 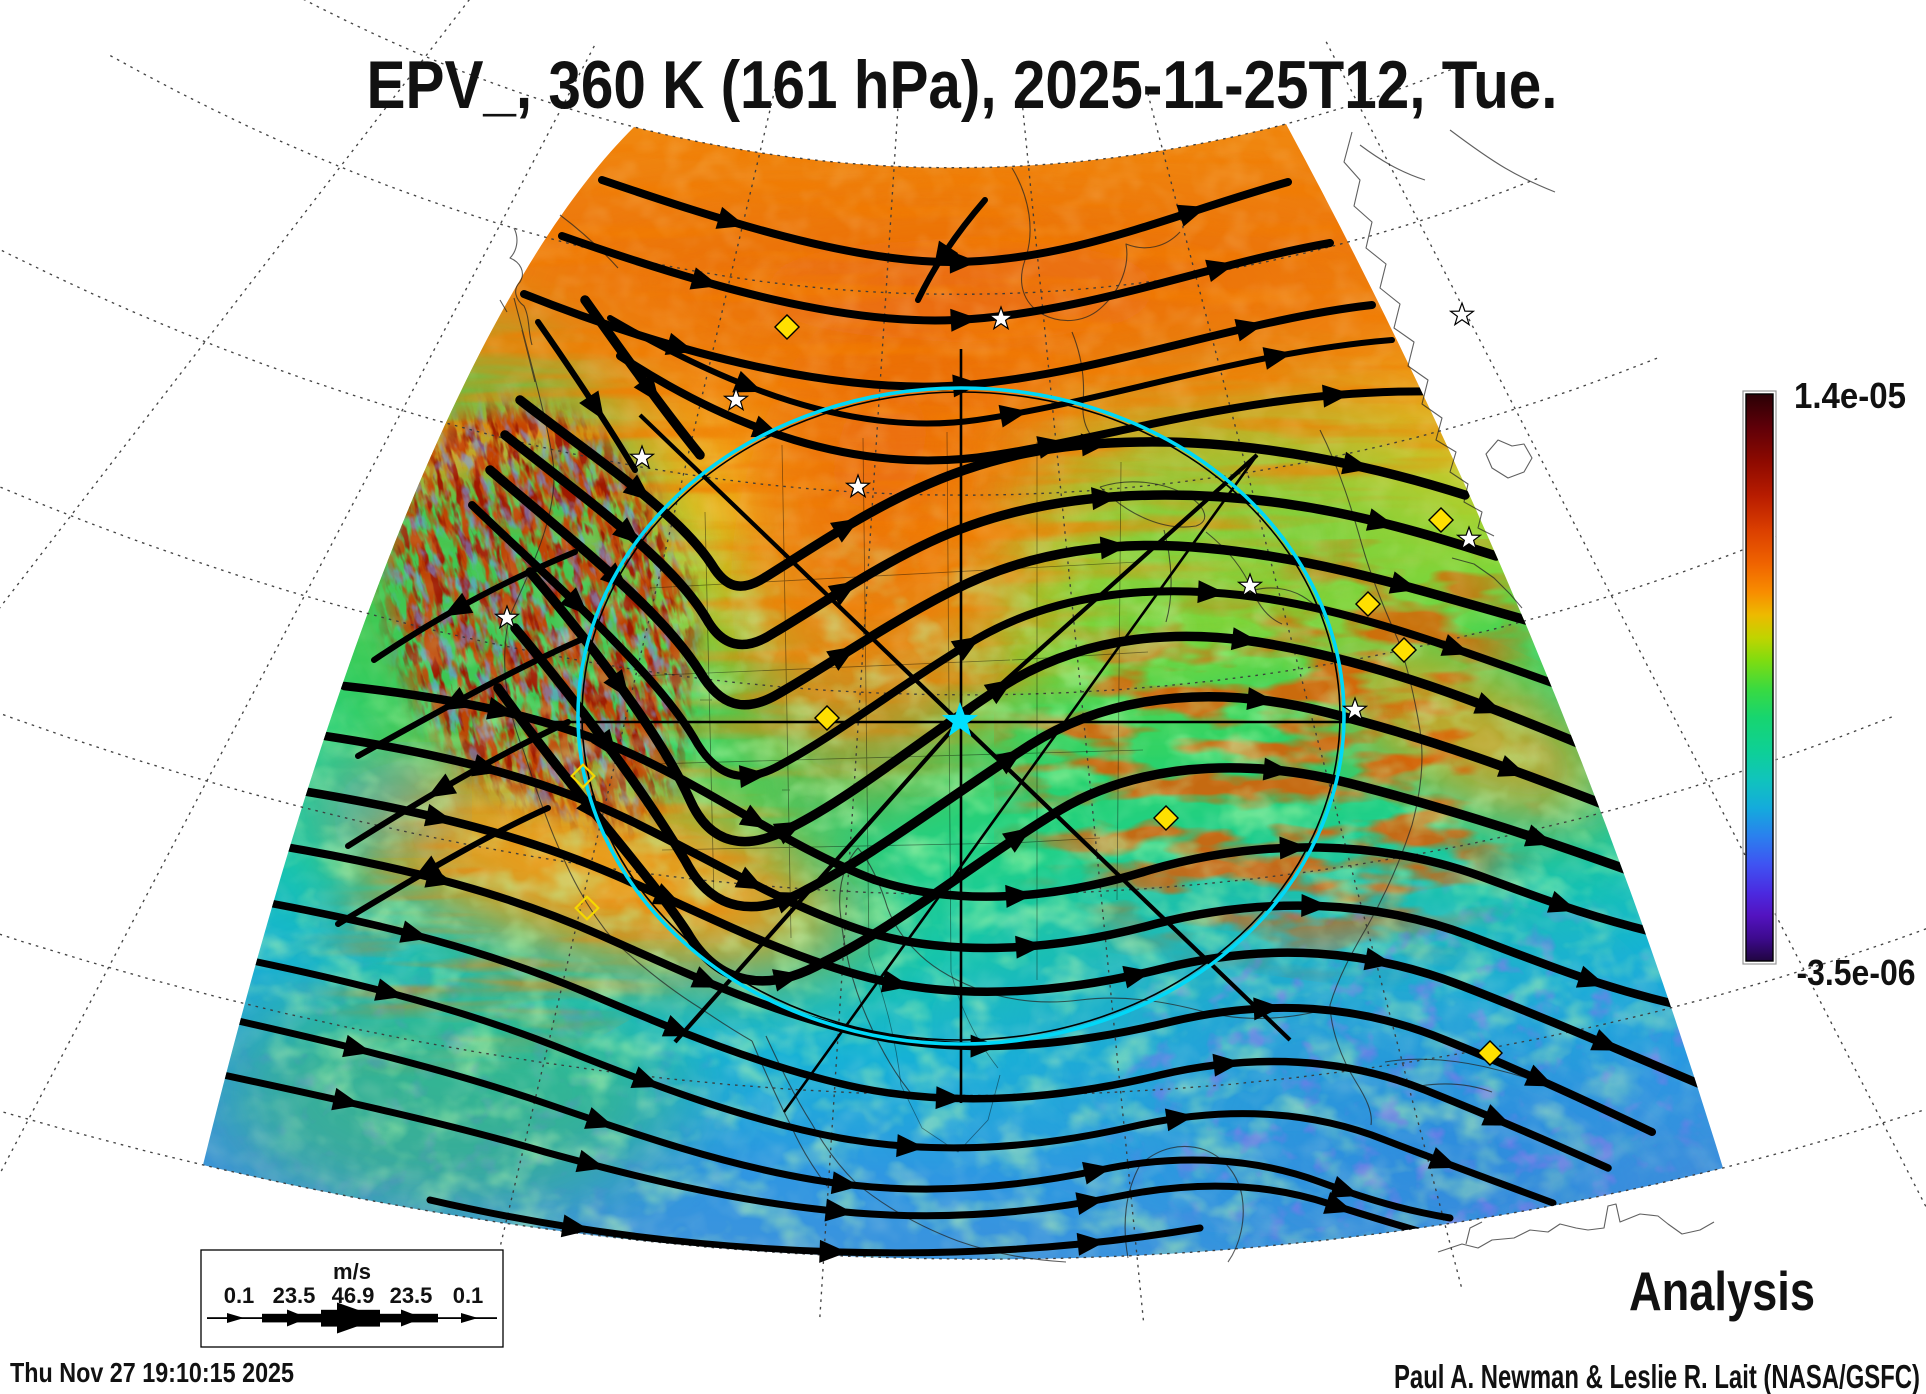 What do you see at coordinates (1856, 972) in the screenshot?
I see `svg-text: -3.5e-06` at bounding box center [1856, 972].